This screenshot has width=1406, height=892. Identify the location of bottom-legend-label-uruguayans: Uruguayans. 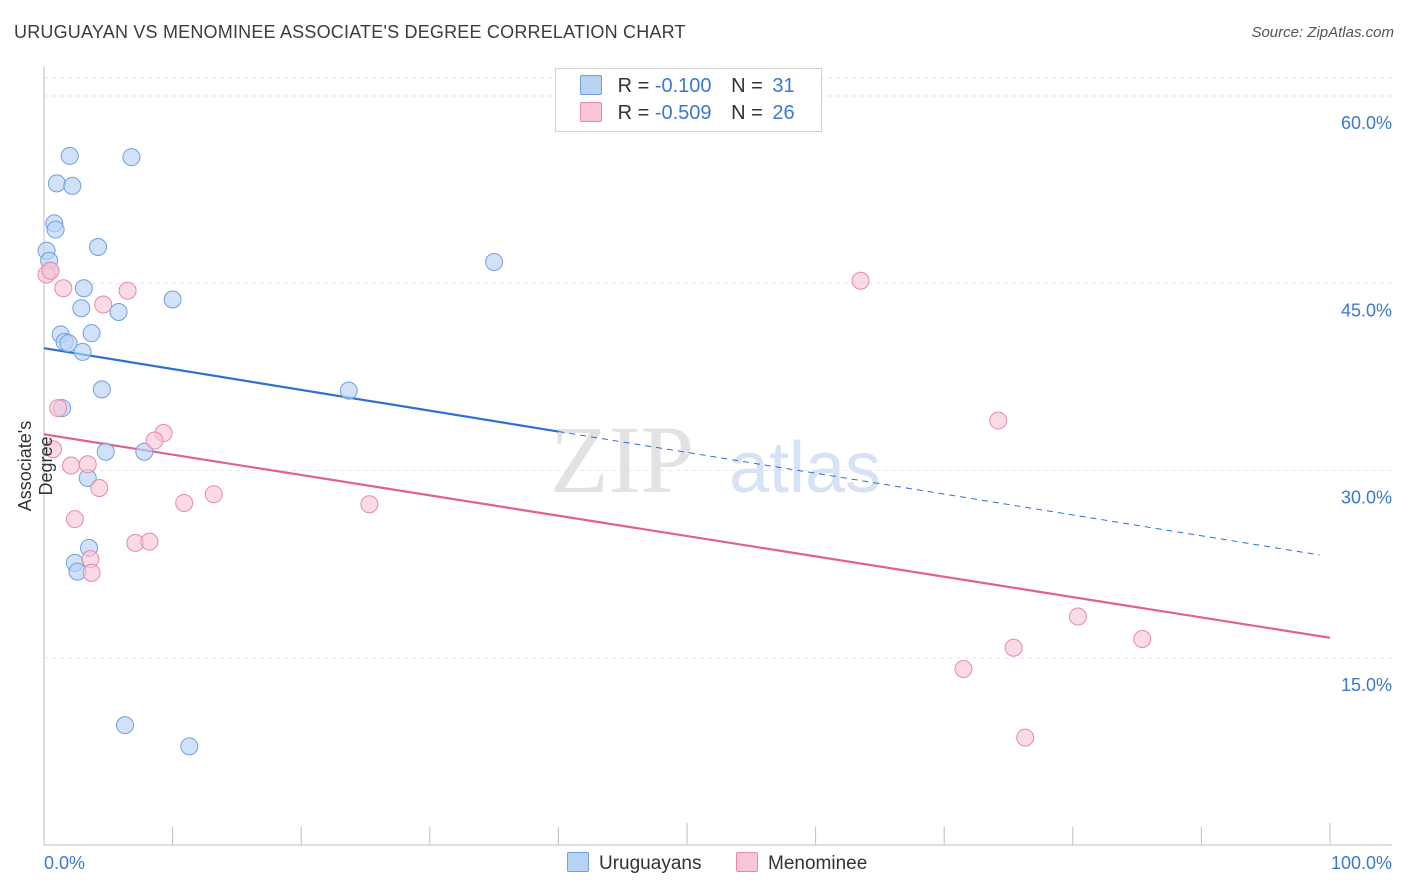
(650, 863).